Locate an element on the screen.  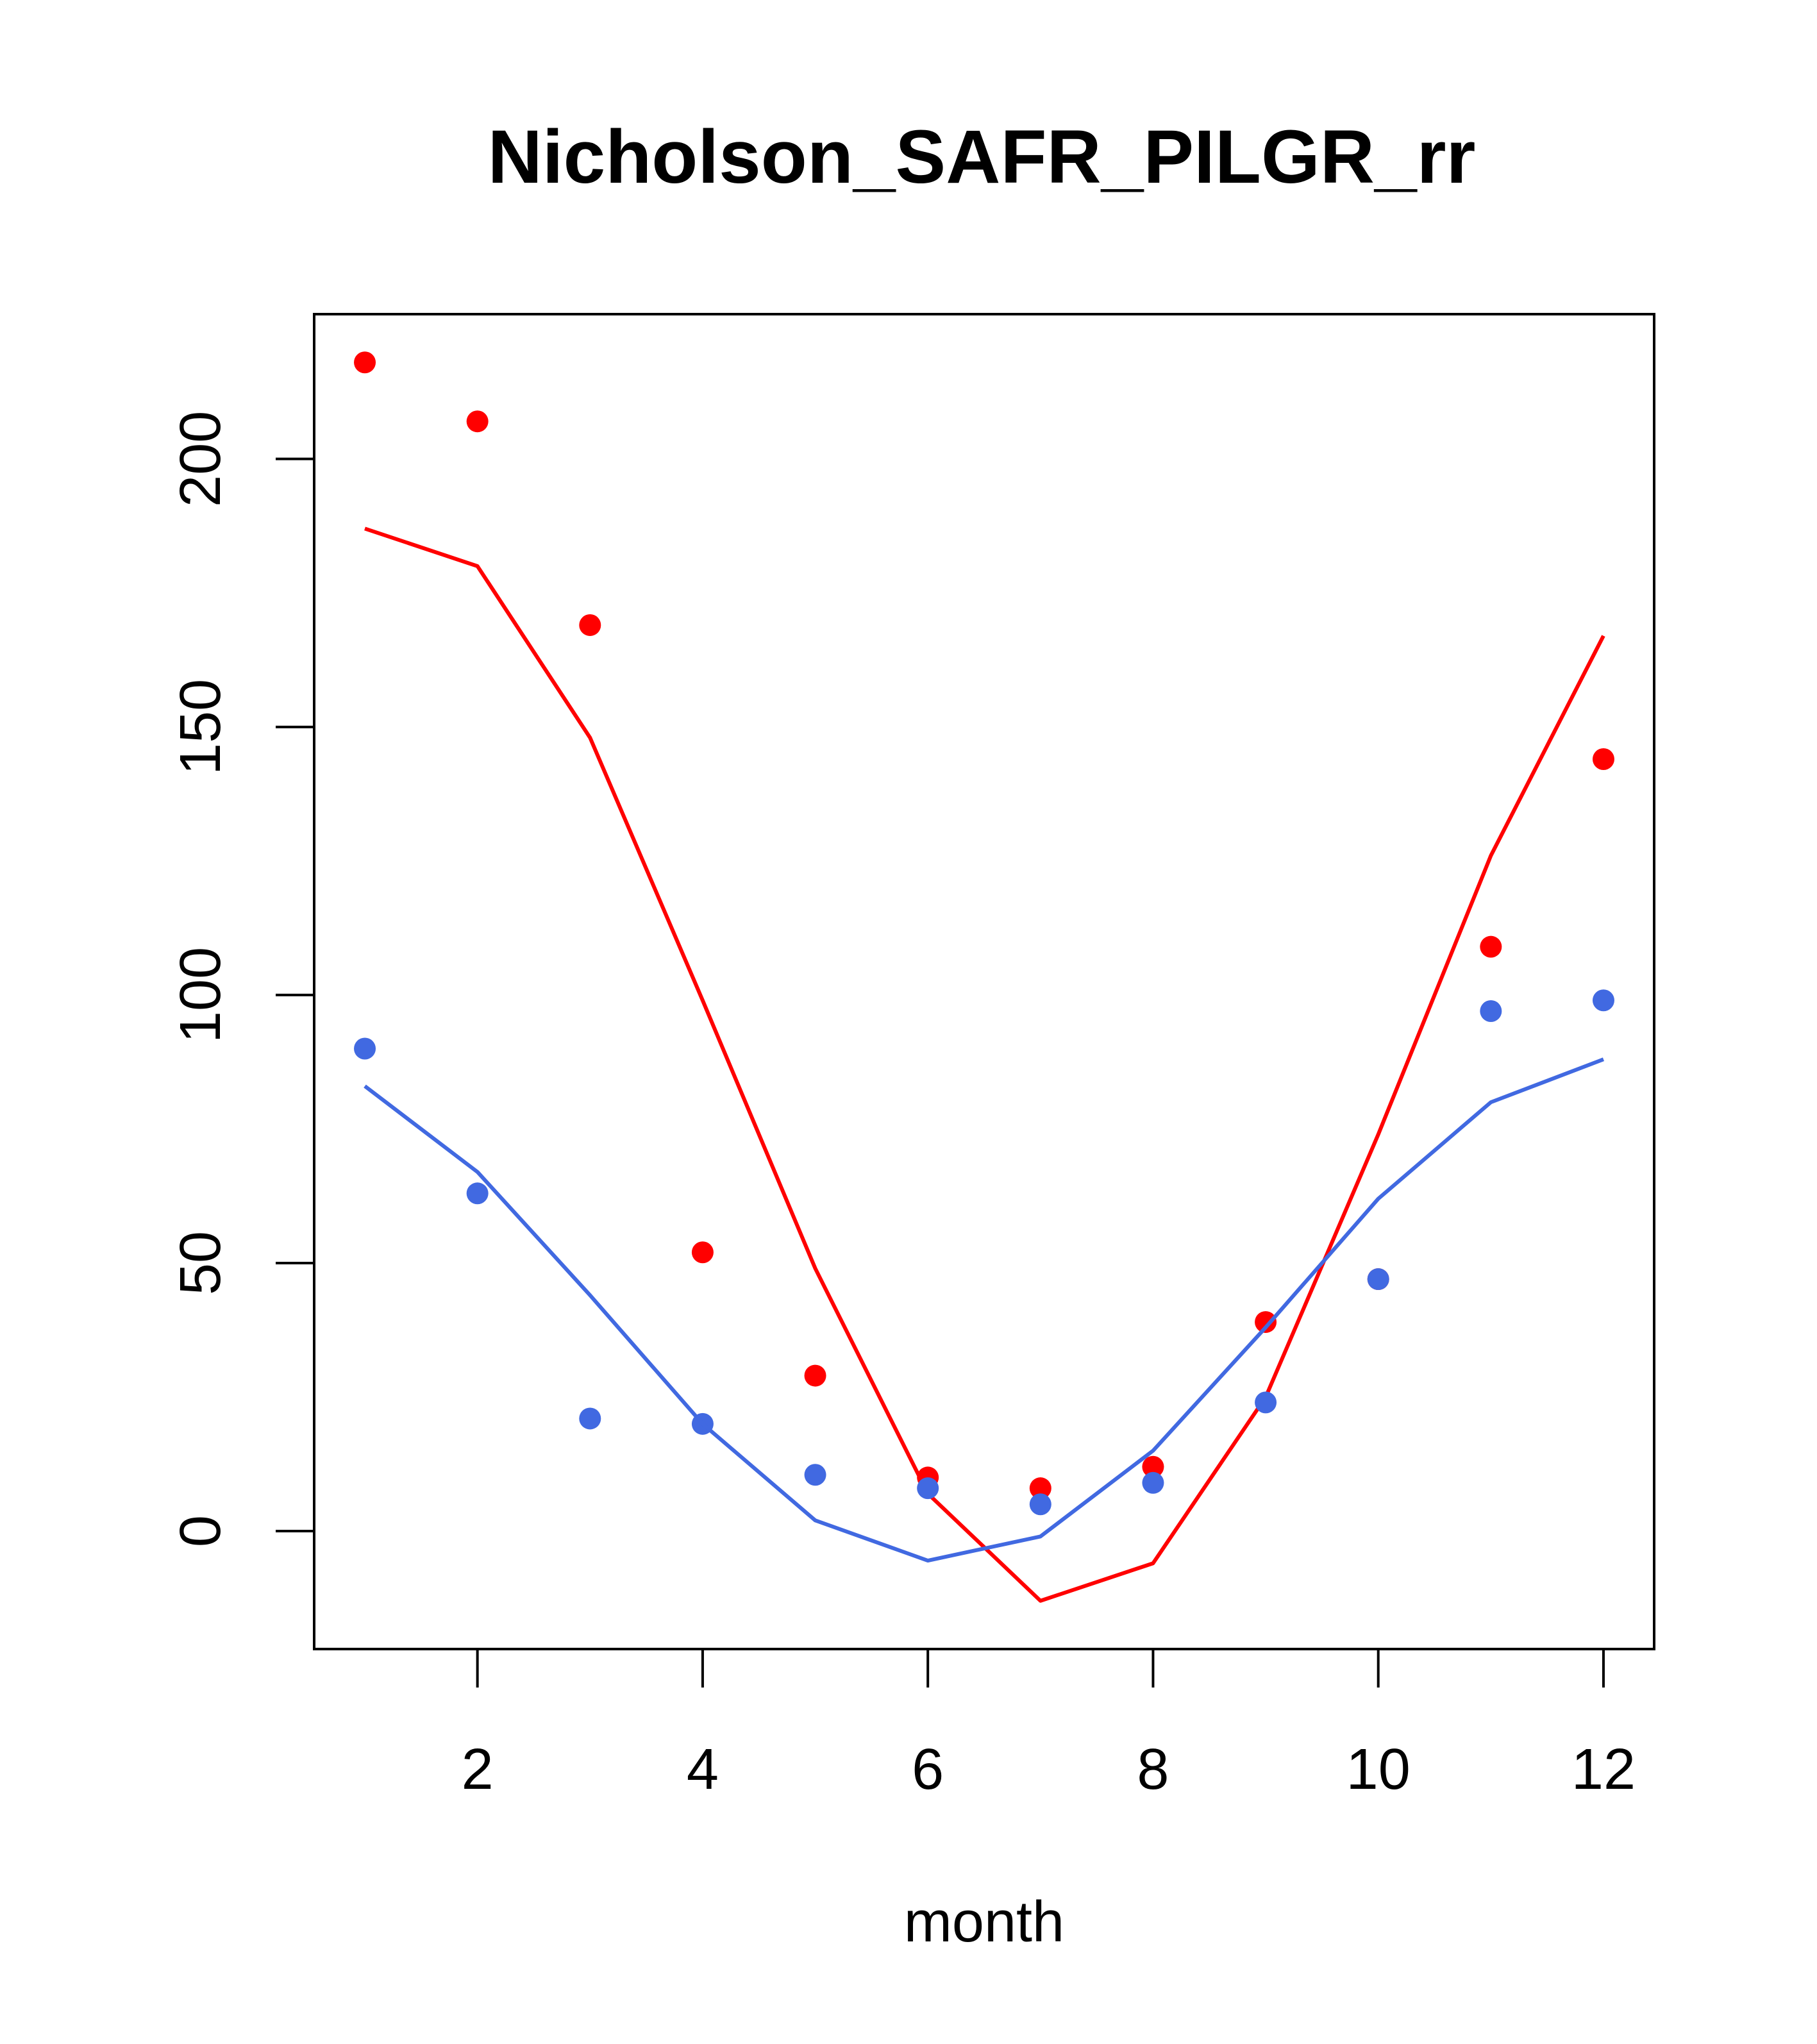
x-tick-label-10: 10 is located at coordinates (1378, 1770).